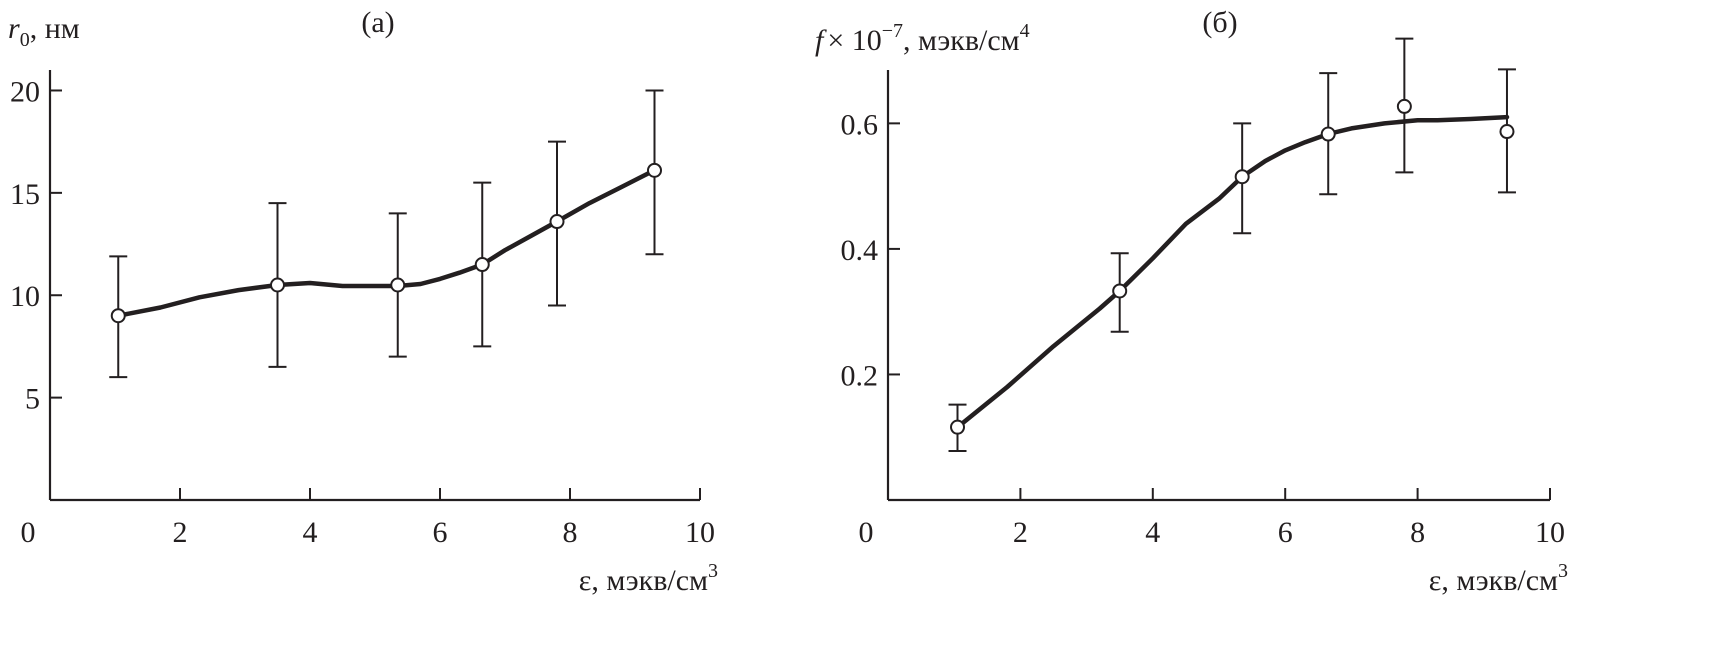 This screenshot has height=658, width=1715. What do you see at coordinates (860, 250) in the screenshot?
I see `y-tick-label: 0.4` at bounding box center [860, 250].